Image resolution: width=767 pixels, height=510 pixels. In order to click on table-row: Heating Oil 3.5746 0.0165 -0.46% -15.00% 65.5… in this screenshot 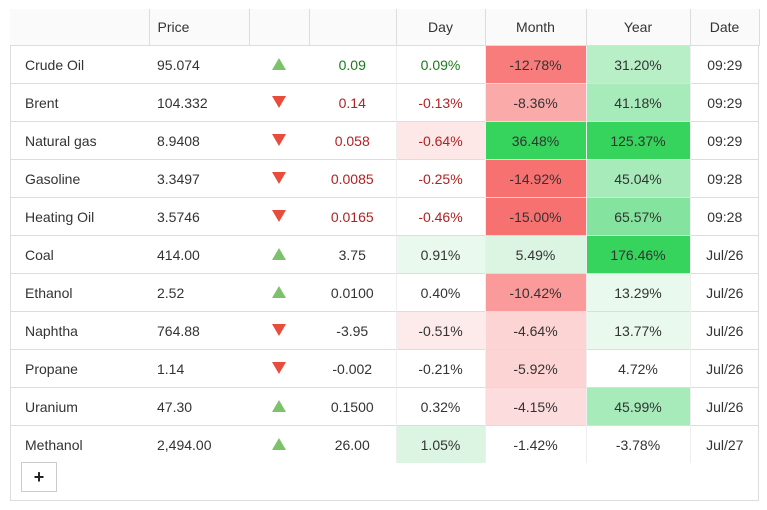, I will do `click(384, 216)`.